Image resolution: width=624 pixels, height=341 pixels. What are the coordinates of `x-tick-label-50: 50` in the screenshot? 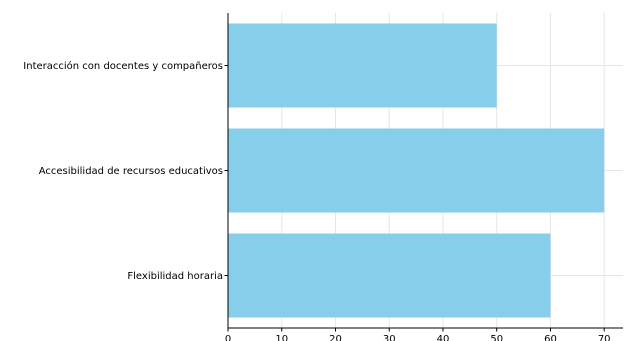 It's located at (496, 337).